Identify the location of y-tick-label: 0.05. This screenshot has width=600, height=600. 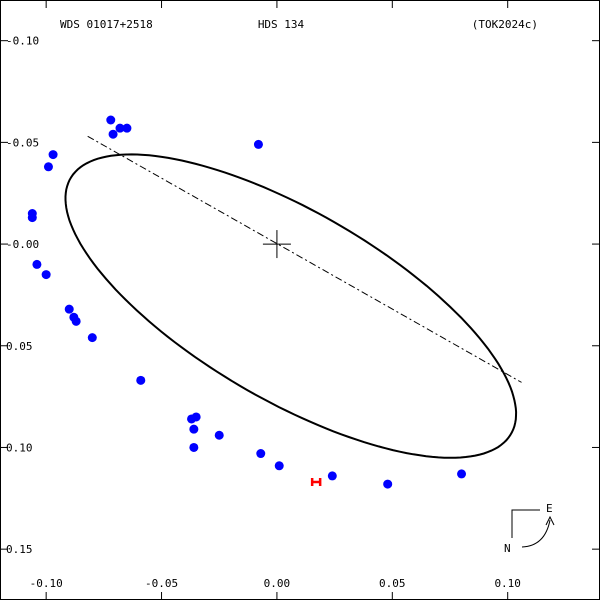
(19, 346).